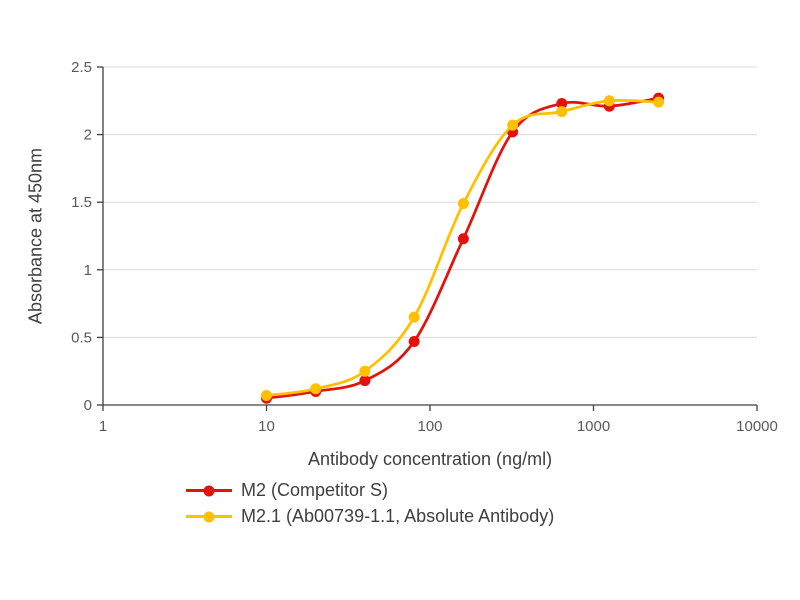 The width and height of the screenshot is (800, 600). What do you see at coordinates (88, 405) in the screenshot?
I see `y-tick-label: 0` at bounding box center [88, 405].